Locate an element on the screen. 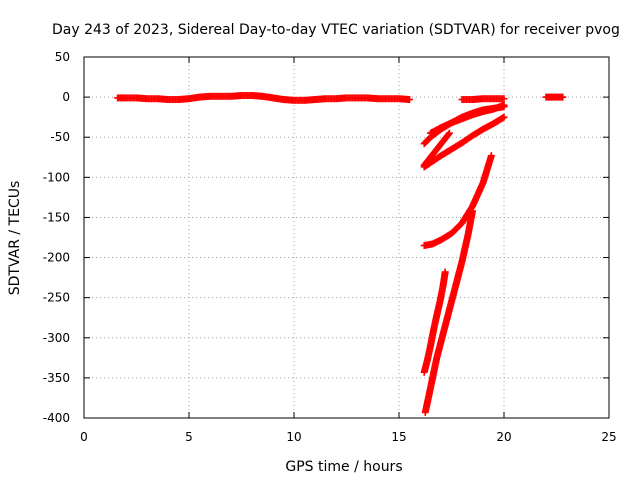 The image size is (640, 480). y-tick-label: -350 is located at coordinates (56, 378).